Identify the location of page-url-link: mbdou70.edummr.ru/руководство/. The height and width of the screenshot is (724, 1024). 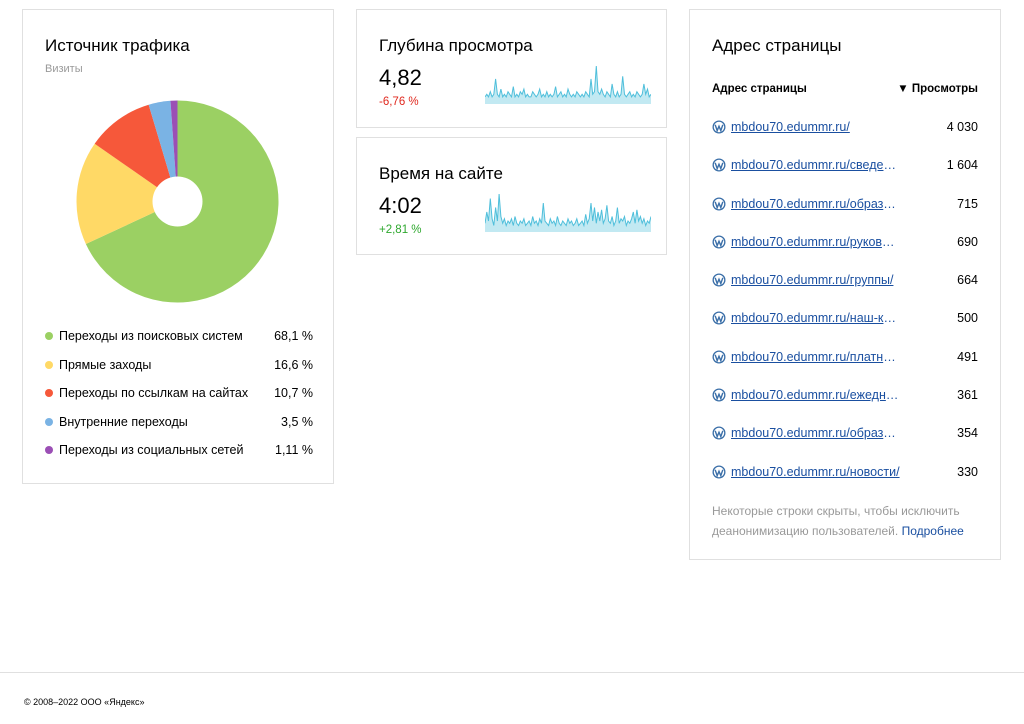
(816, 241).